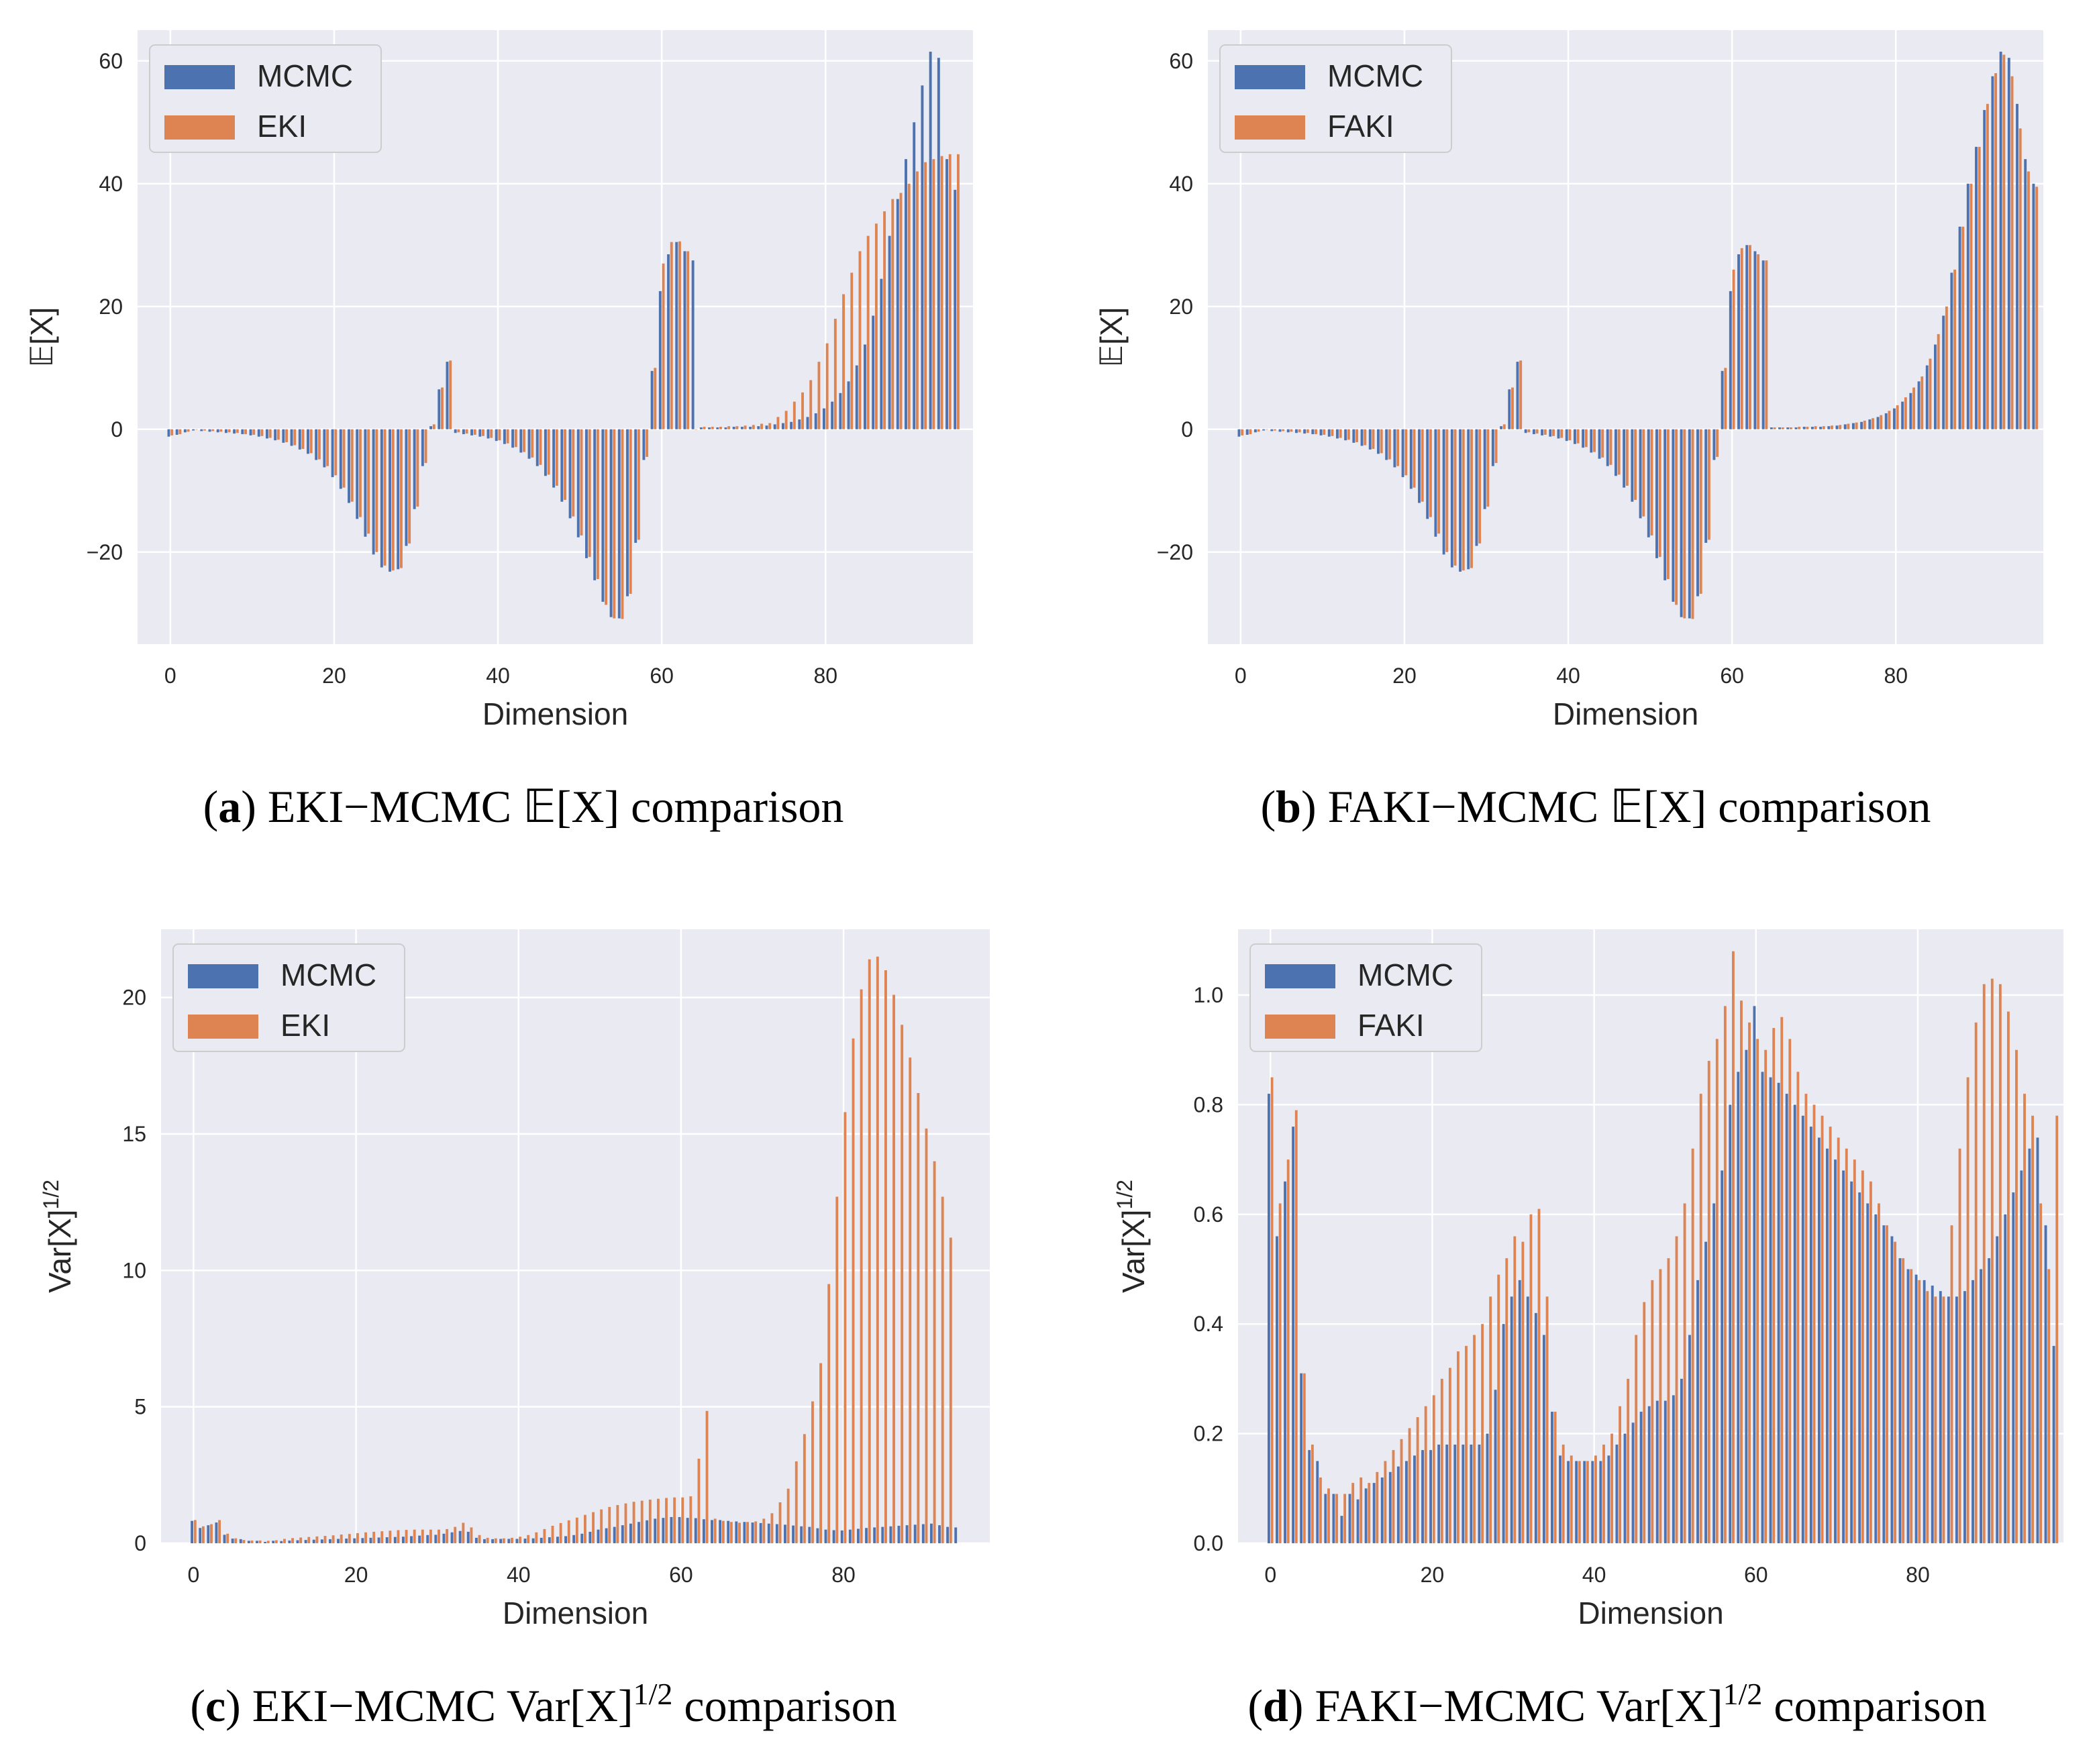  Describe the element at coordinates (223, 1027) in the screenshot. I see `legend-swatch-eki` at that location.